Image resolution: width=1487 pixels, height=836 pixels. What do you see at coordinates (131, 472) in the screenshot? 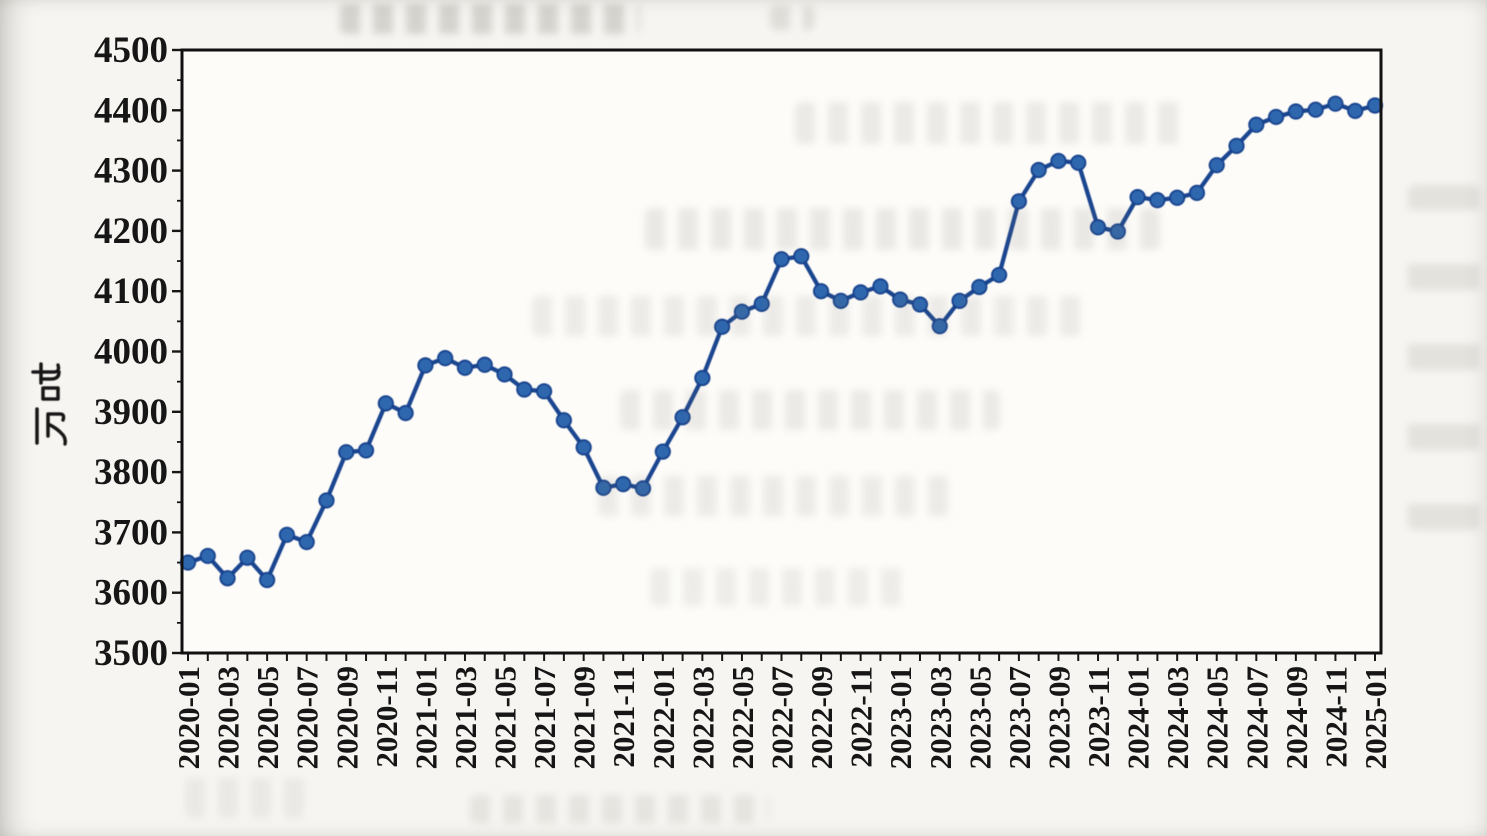
I see `y-tick-label: 3800` at bounding box center [131, 472].